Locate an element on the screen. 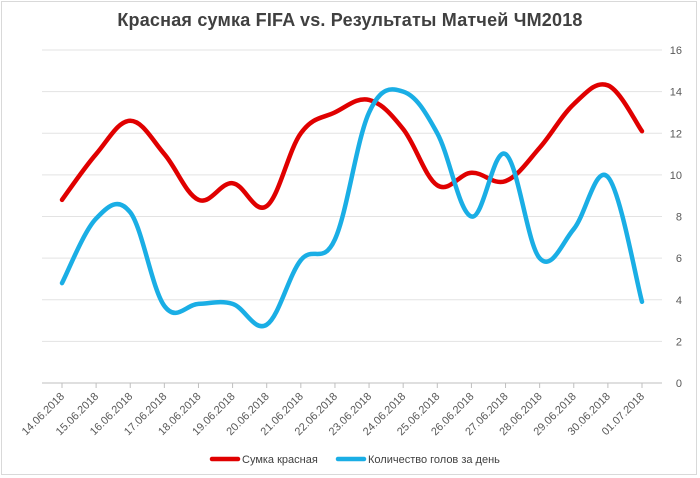  y-tick-label: 2 is located at coordinates (679, 342).